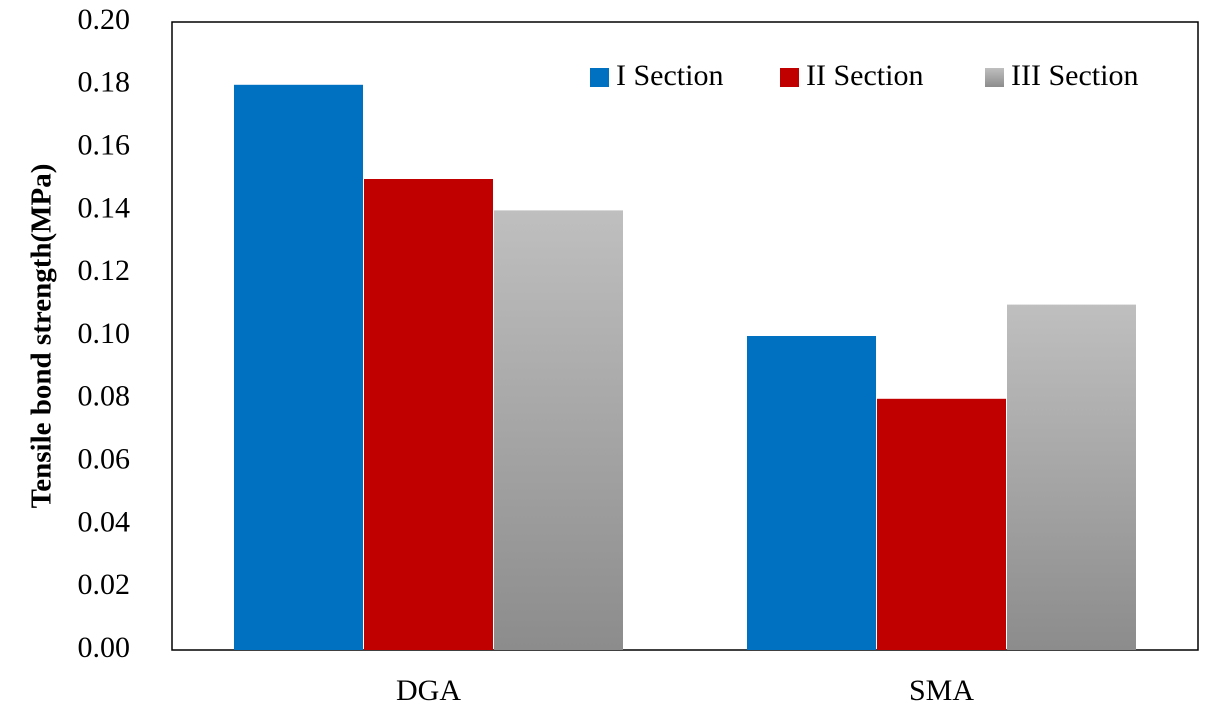 Image resolution: width=1228 pixels, height=722 pixels. Describe the element at coordinates (428, 414) in the screenshot. I see `bar-dga-ii-section` at that location.